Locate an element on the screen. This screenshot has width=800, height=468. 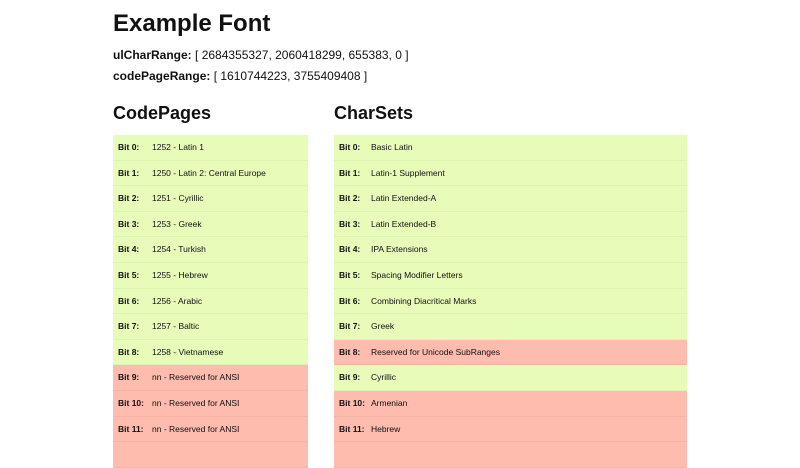
codepages-row: Bit 1: 1250 - Latin 2: Central Europe is located at coordinates (210, 173).